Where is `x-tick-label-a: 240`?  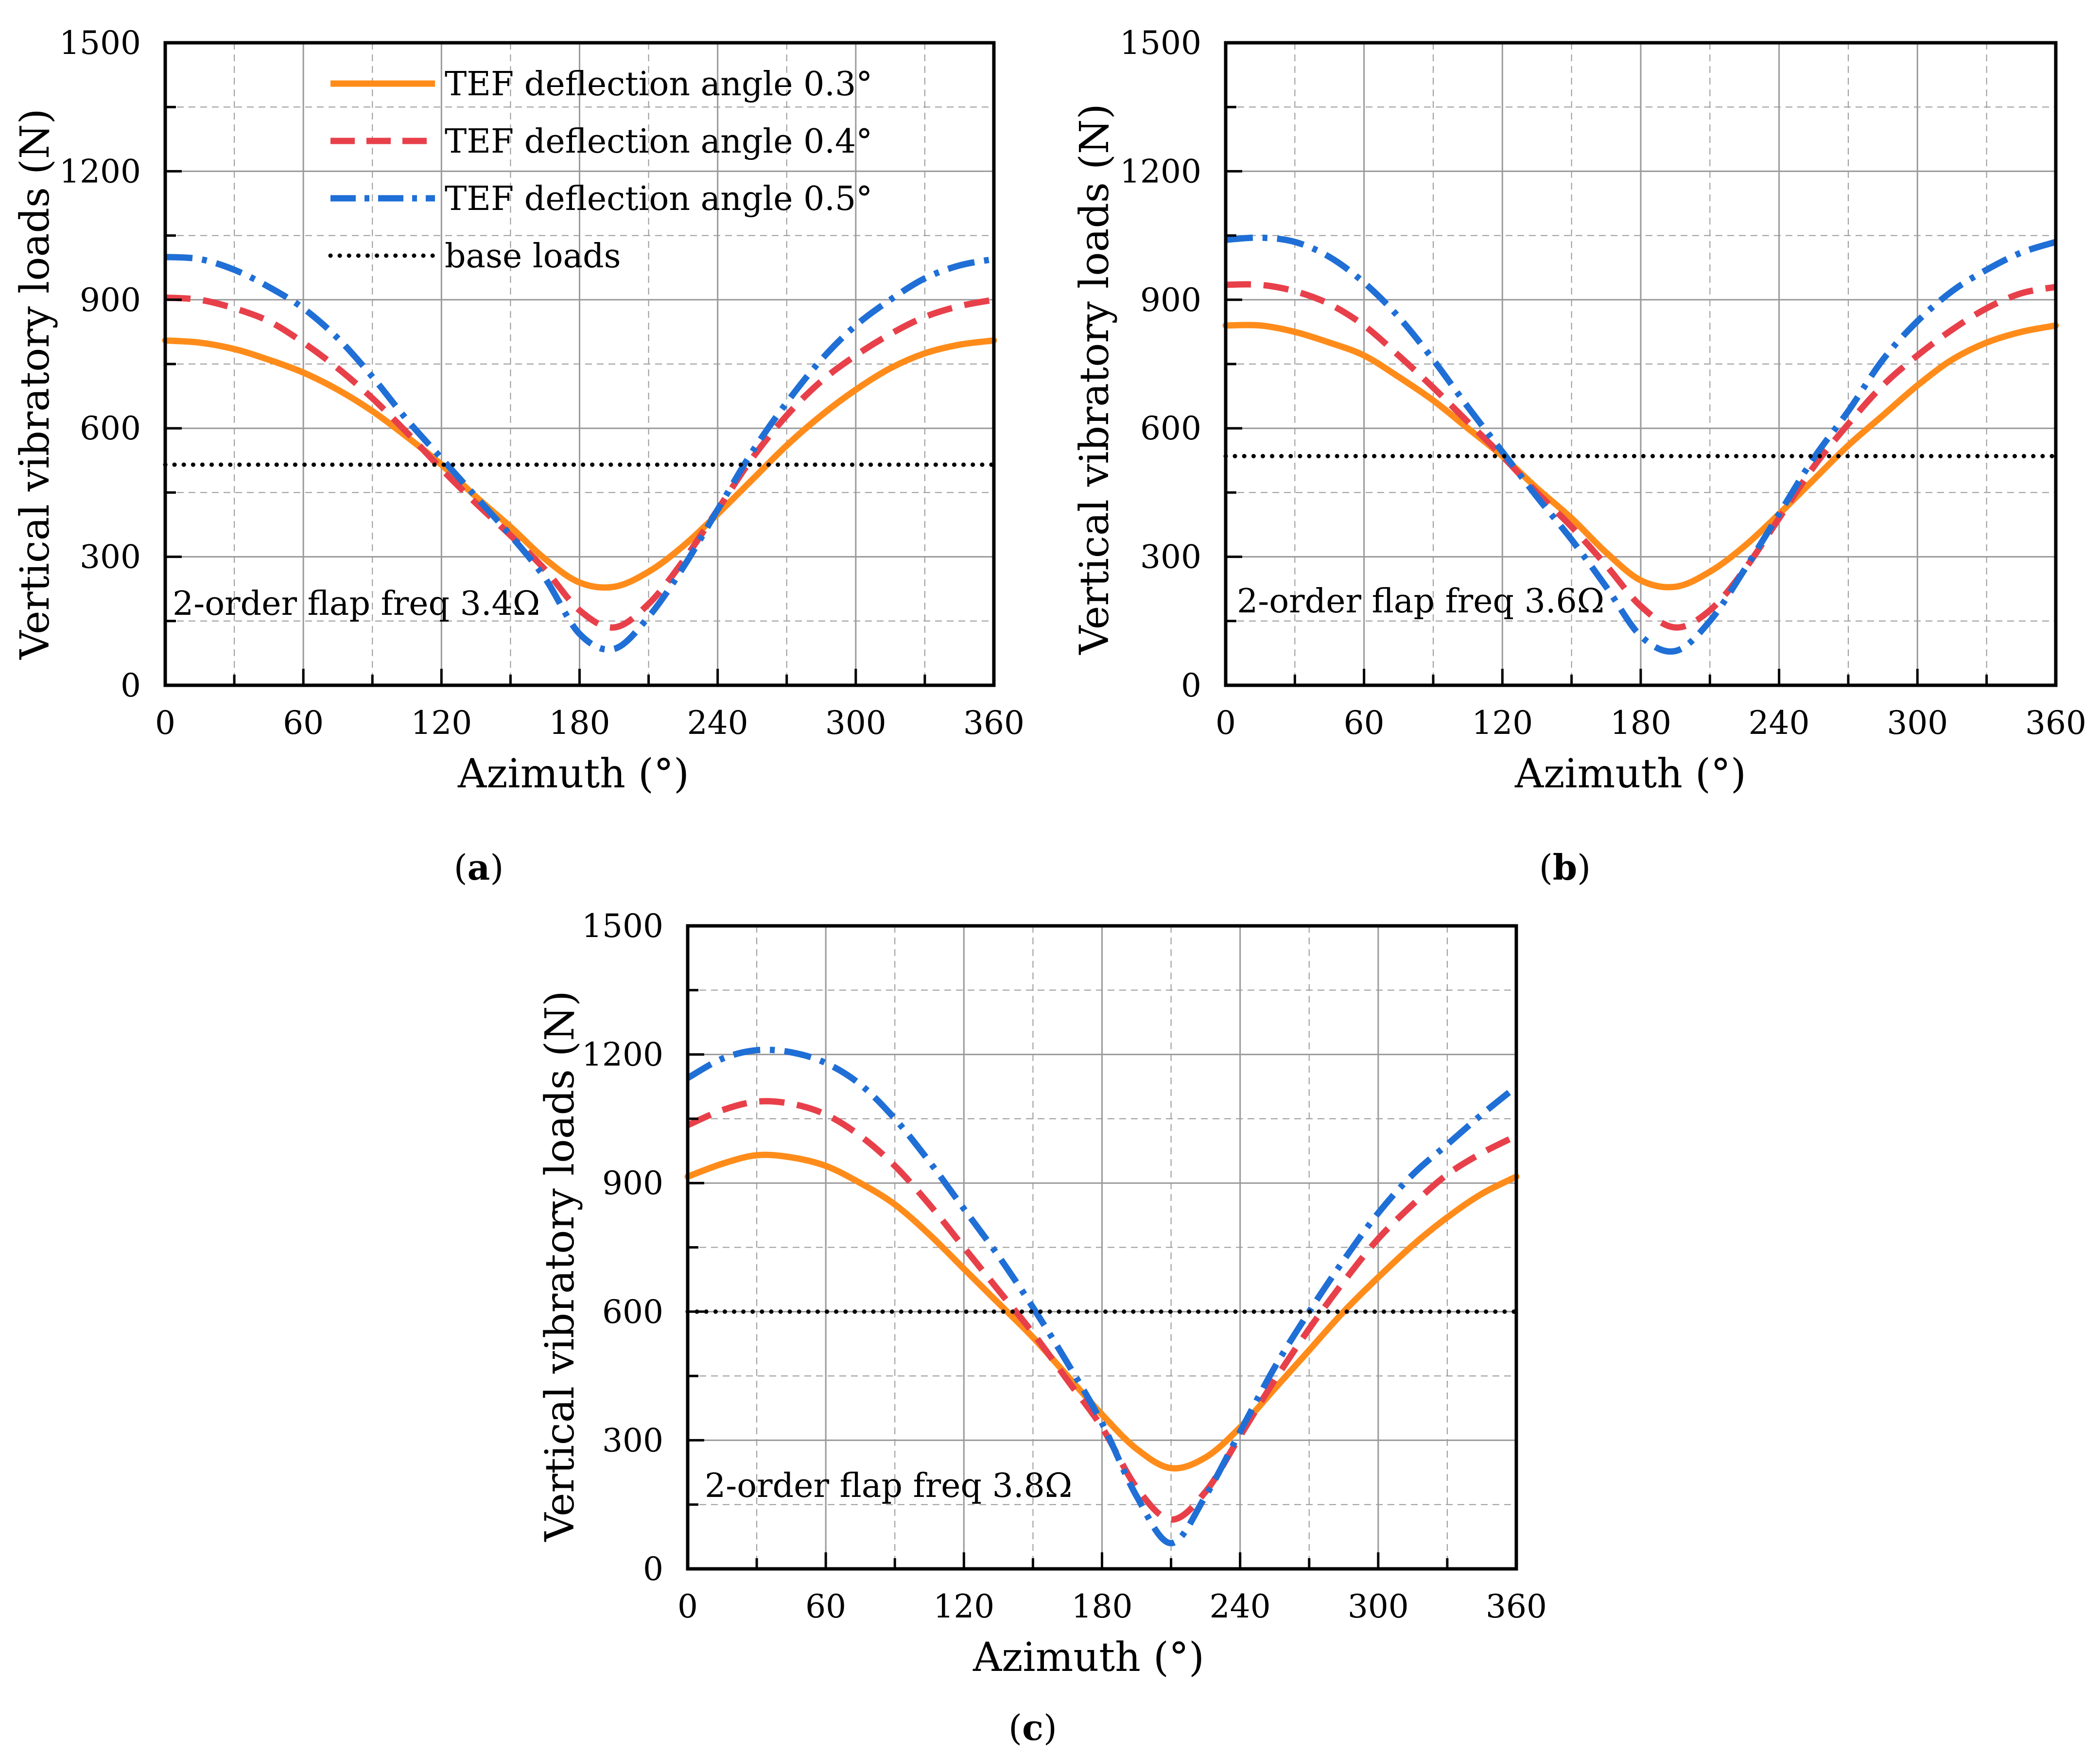 x-tick-label-a: 240 is located at coordinates (717, 723).